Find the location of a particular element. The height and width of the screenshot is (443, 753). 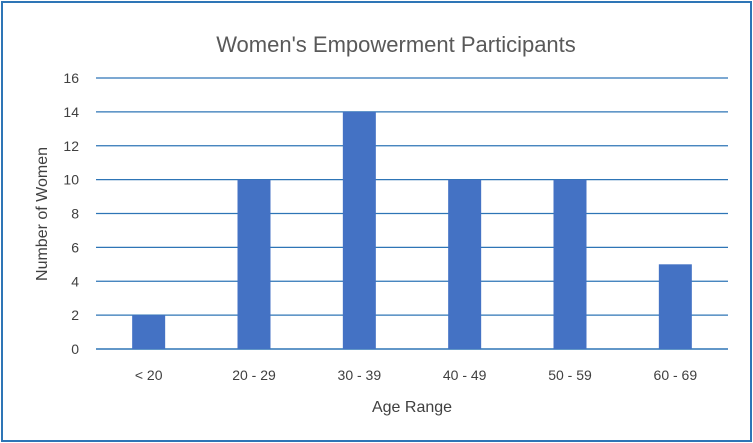

x-tick-label: 30 - 39 is located at coordinates (360, 375).